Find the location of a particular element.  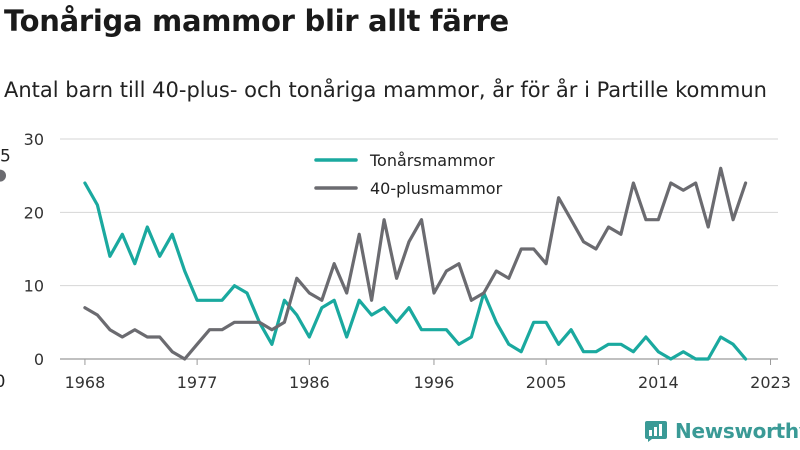

x-tick-label: 1968 is located at coordinates (85, 382).